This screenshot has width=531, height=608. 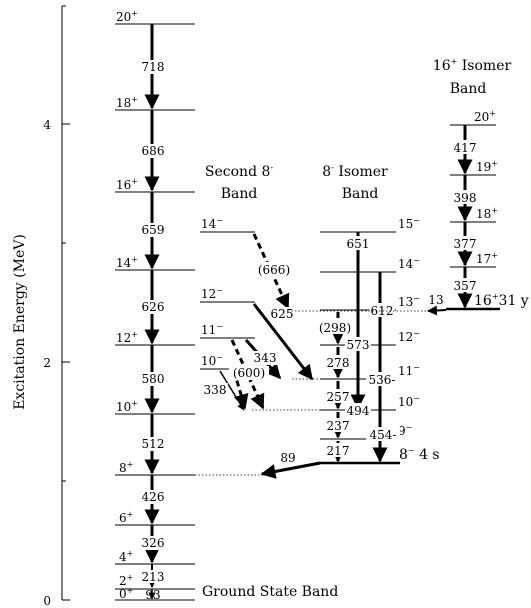 I want to click on gamma-energy: (298), so click(x=335, y=328).